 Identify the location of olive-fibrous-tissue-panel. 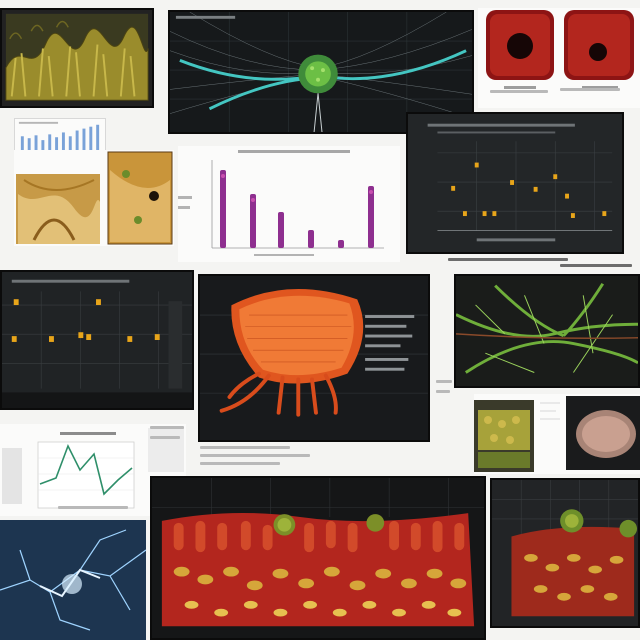
(77, 58).